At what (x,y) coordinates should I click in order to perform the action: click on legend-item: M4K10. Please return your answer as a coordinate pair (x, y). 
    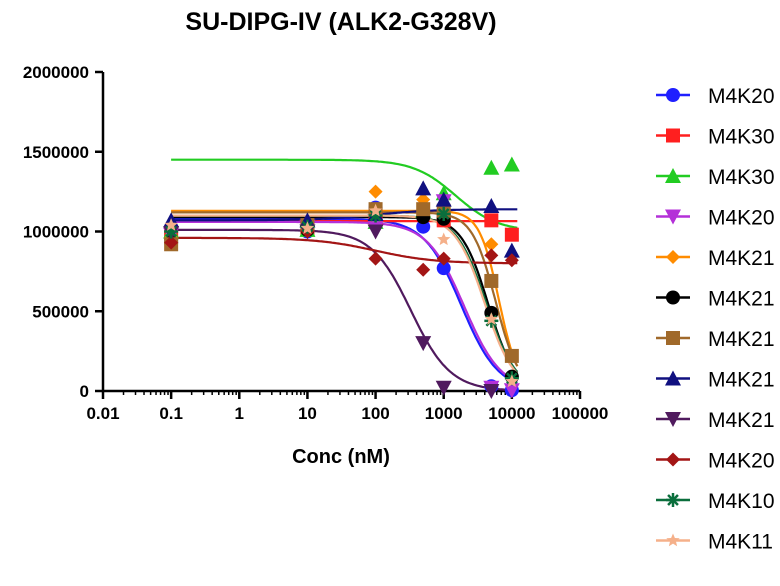
    Looking at the image, I should click on (715, 501).